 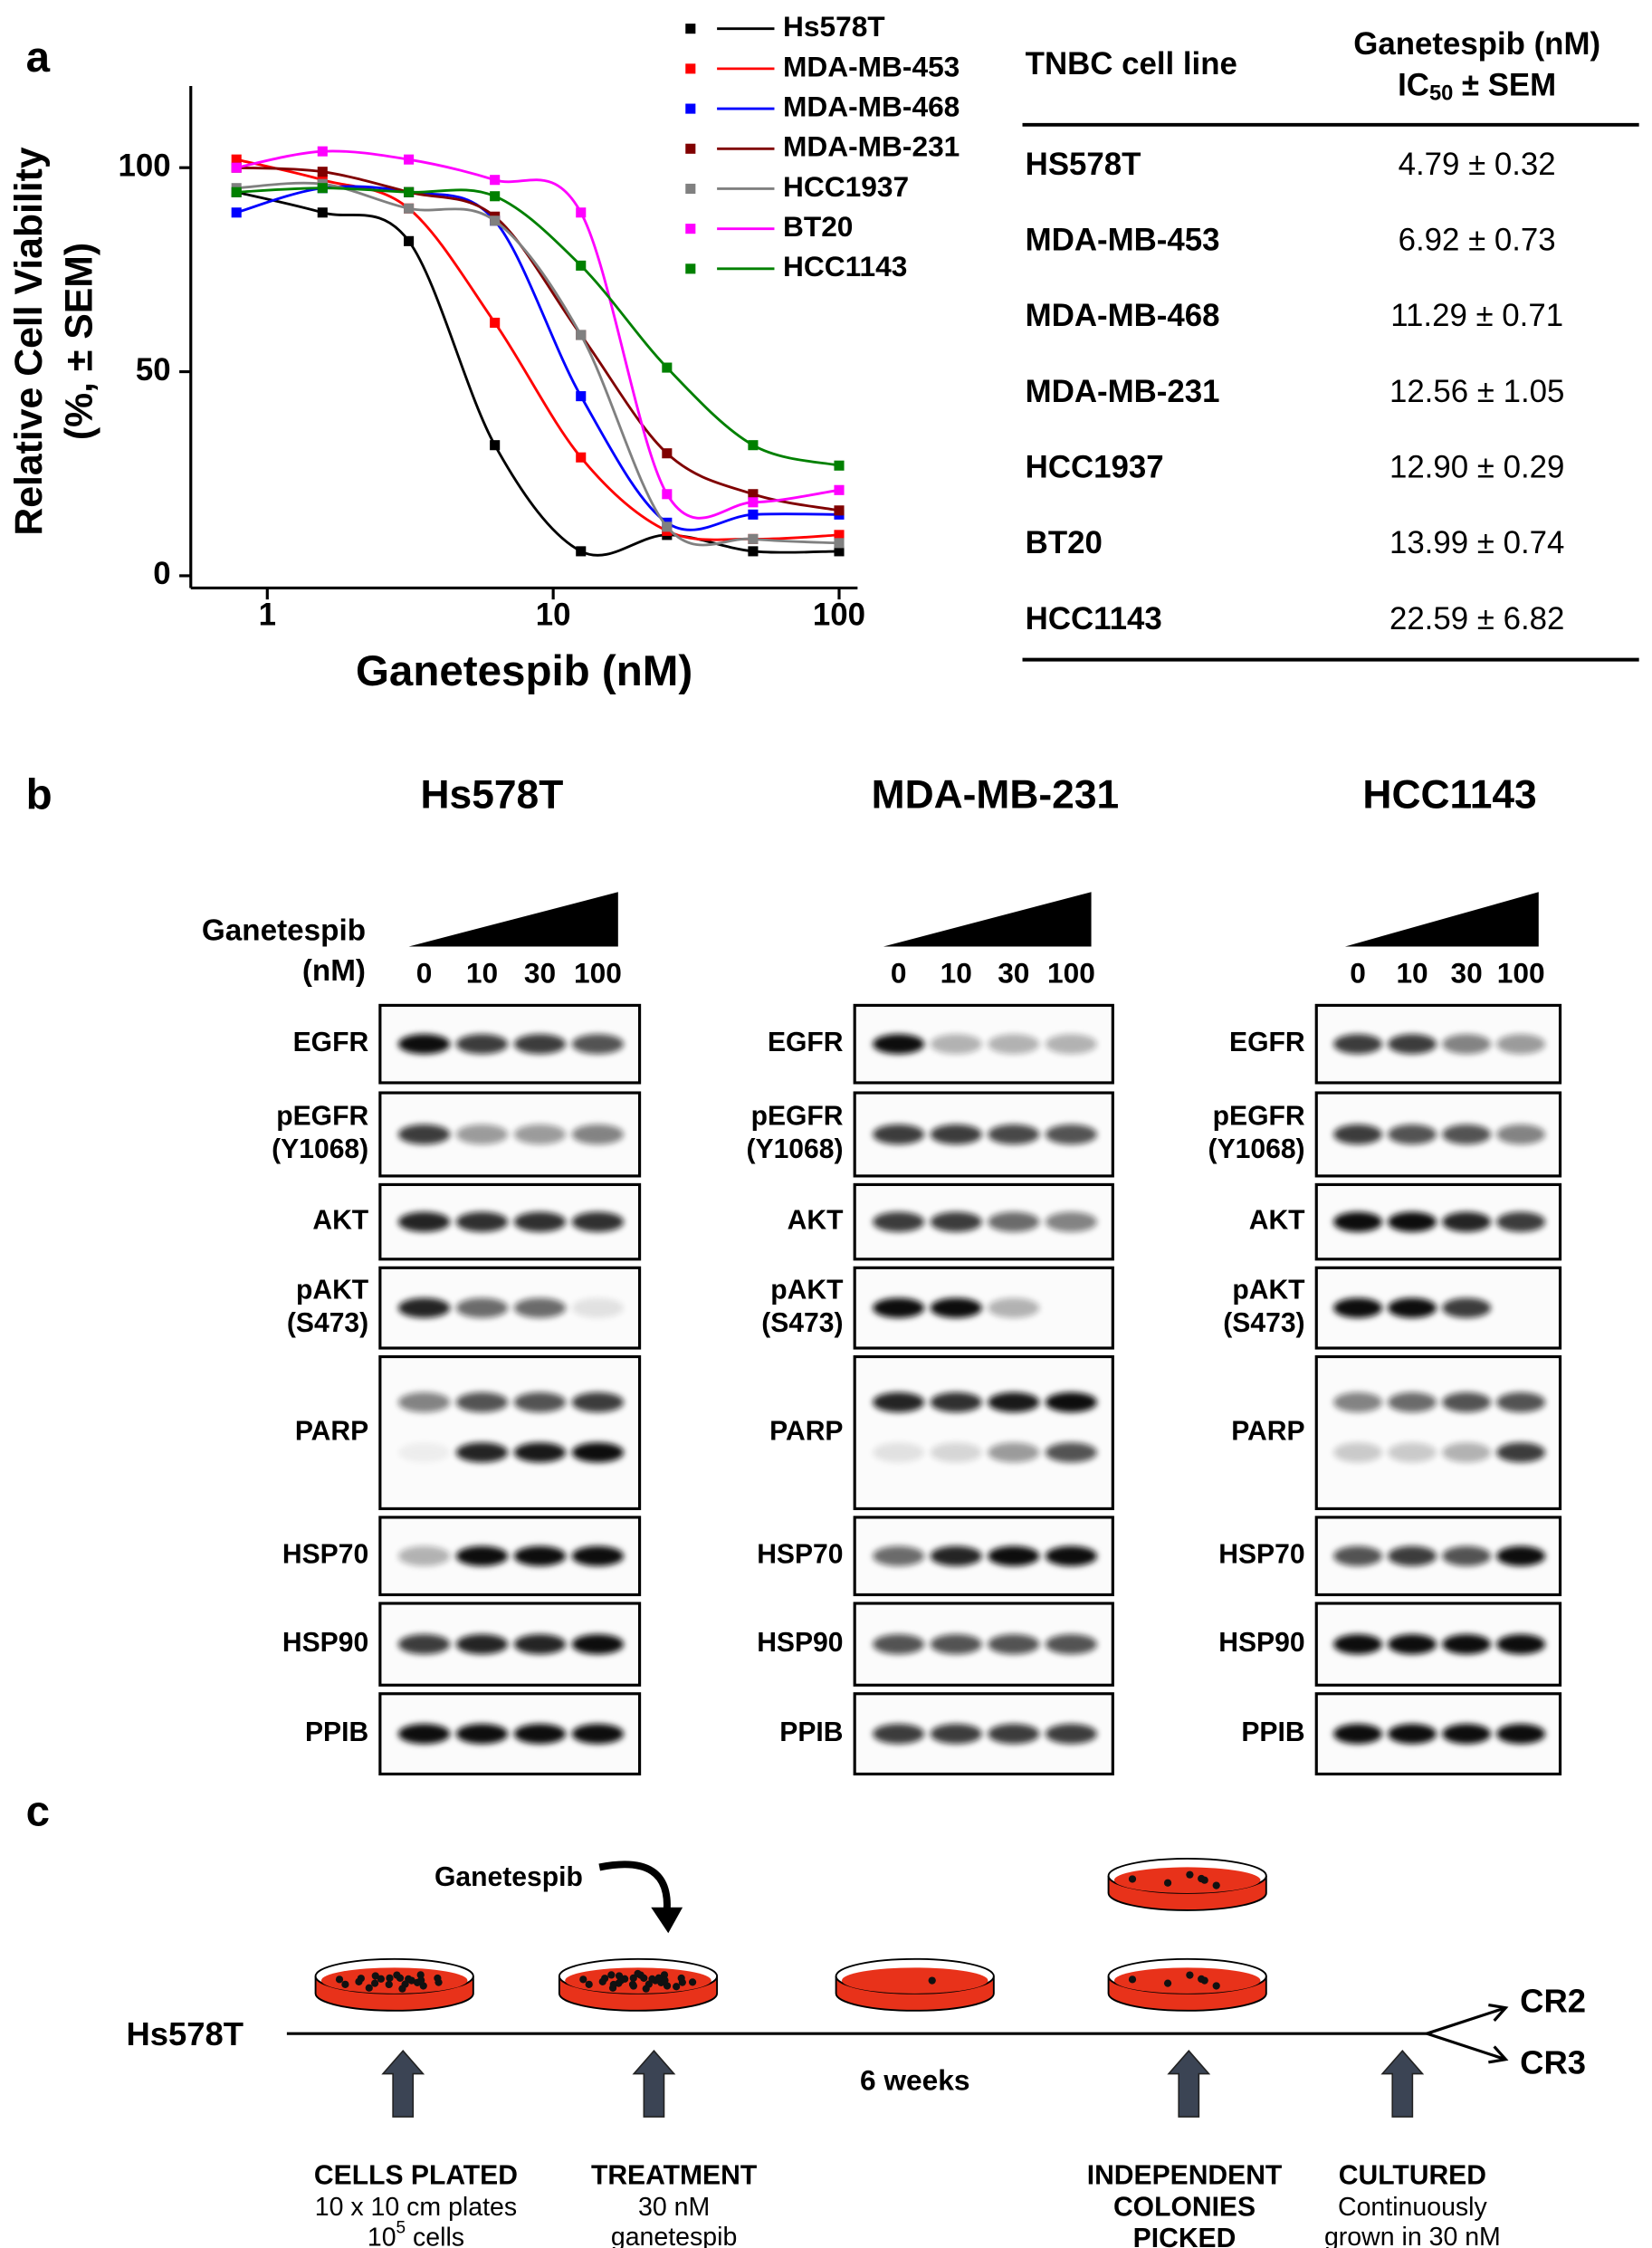 What do you see at coordinates (185, 2033) in the screenshot?
I see `cell-line: Hs578T` at bounding box center [185, 2033].